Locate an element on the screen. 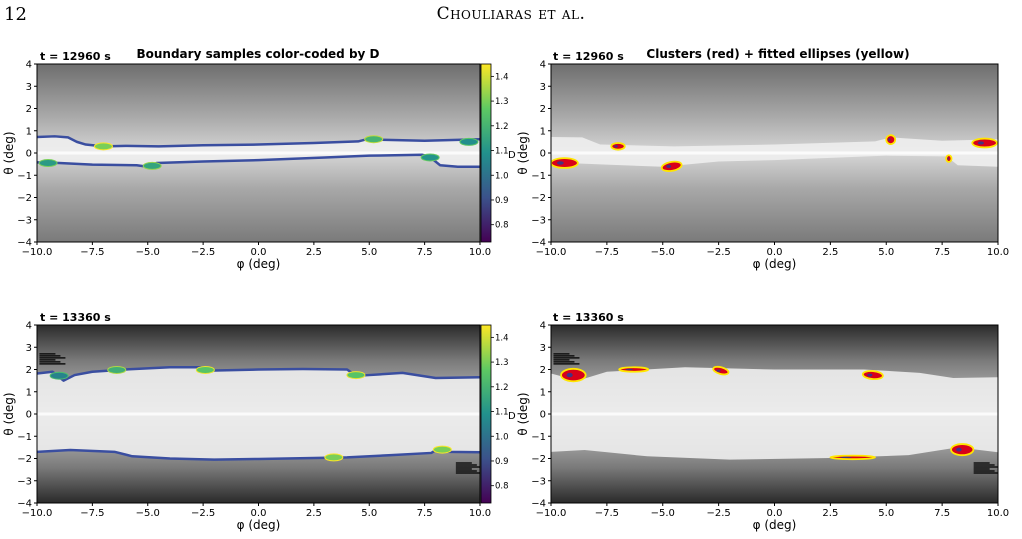 Image resolution: width=1022 pixels, height=539 pixels. bottom-left-y-axis-label: θ (deg) is located at coordinates (9, 413).